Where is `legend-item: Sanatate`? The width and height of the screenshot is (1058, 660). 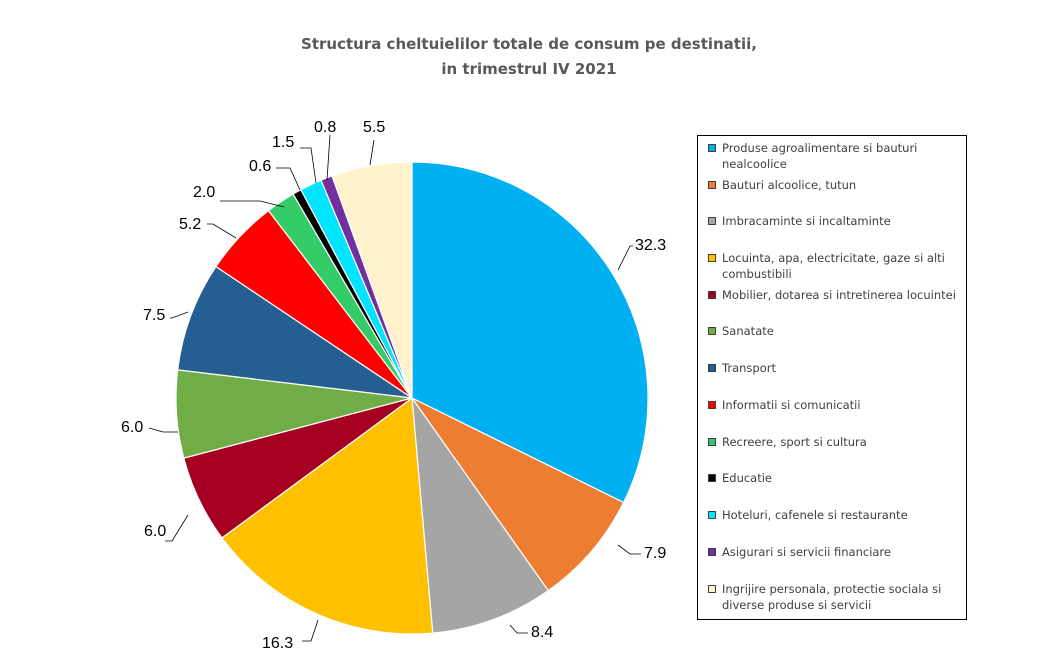 legend-item: Sanatate is located at coordinates (836, 331).